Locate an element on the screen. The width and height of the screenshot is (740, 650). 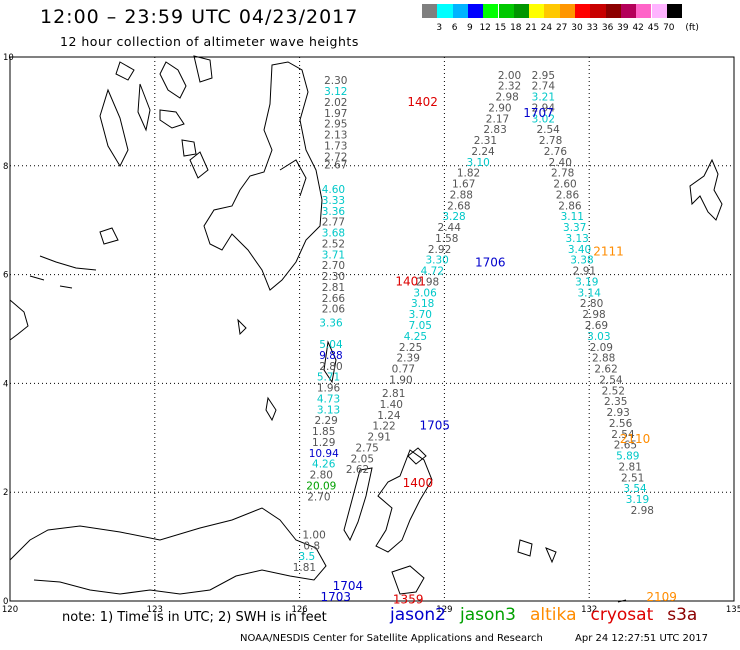
wave-height-value: 2.35 is located at coordinates (615, 402).